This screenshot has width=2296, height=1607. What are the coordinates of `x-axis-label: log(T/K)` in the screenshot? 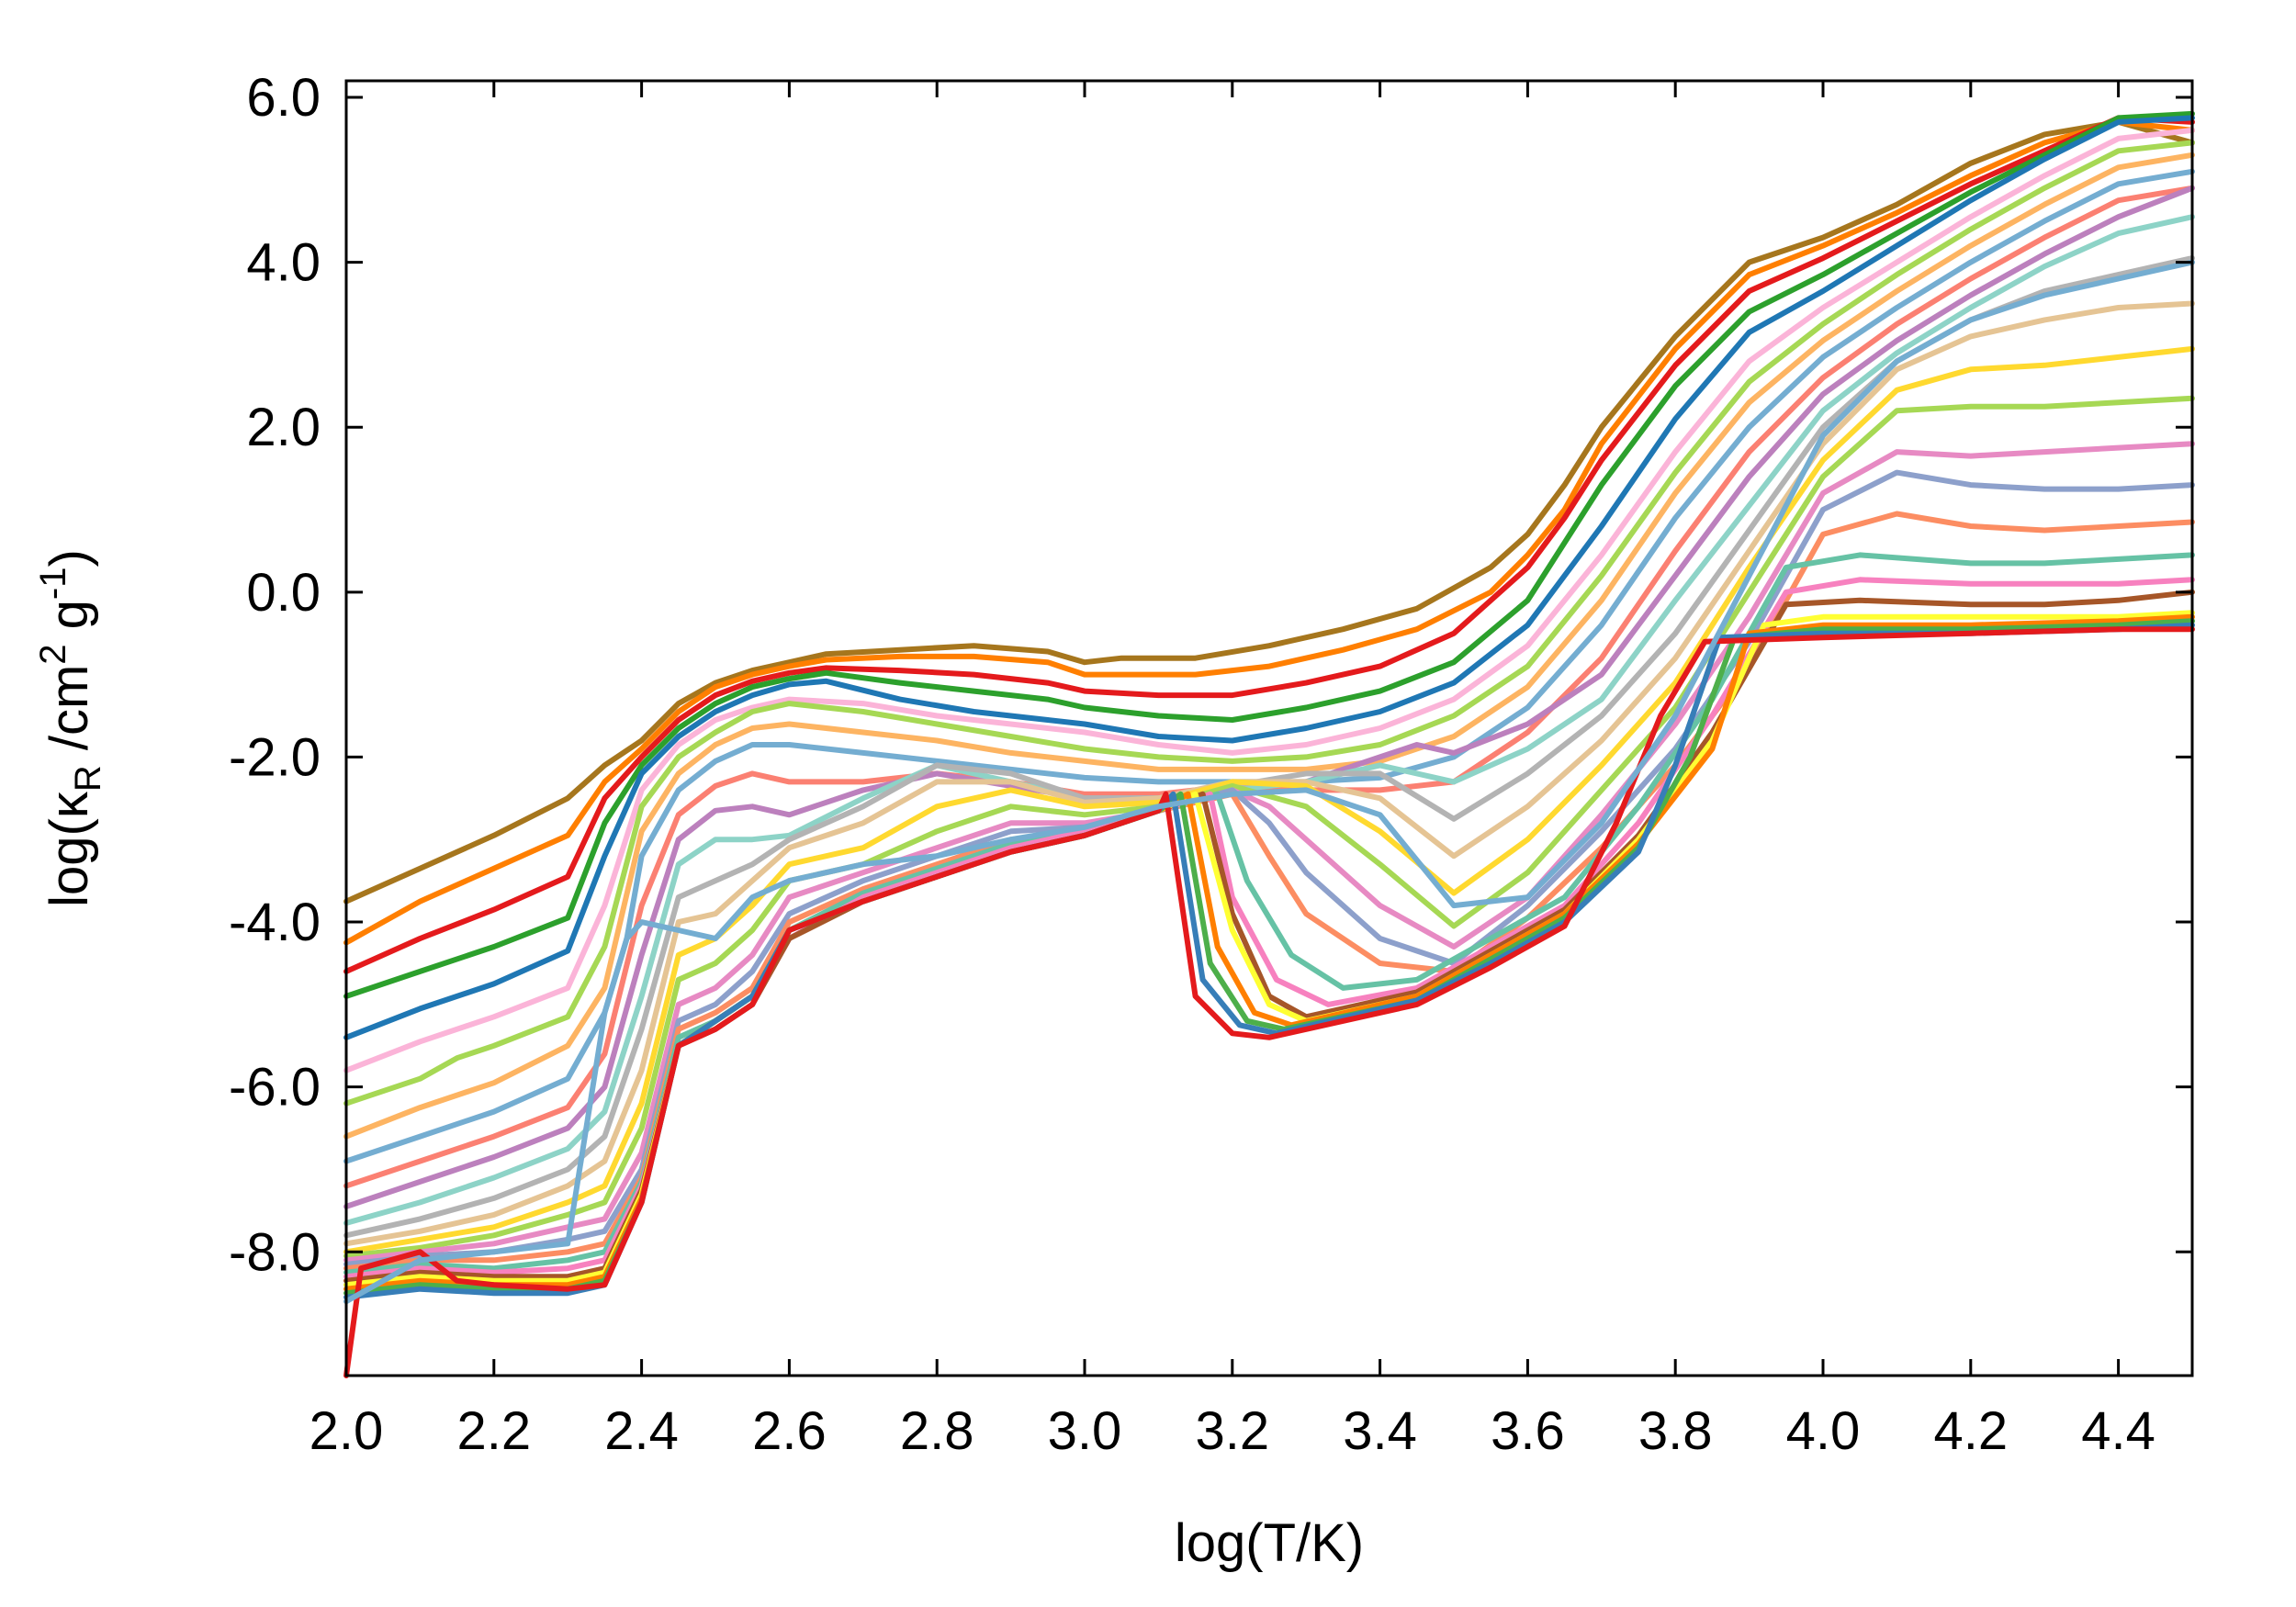 It's located at (1269, 1543).